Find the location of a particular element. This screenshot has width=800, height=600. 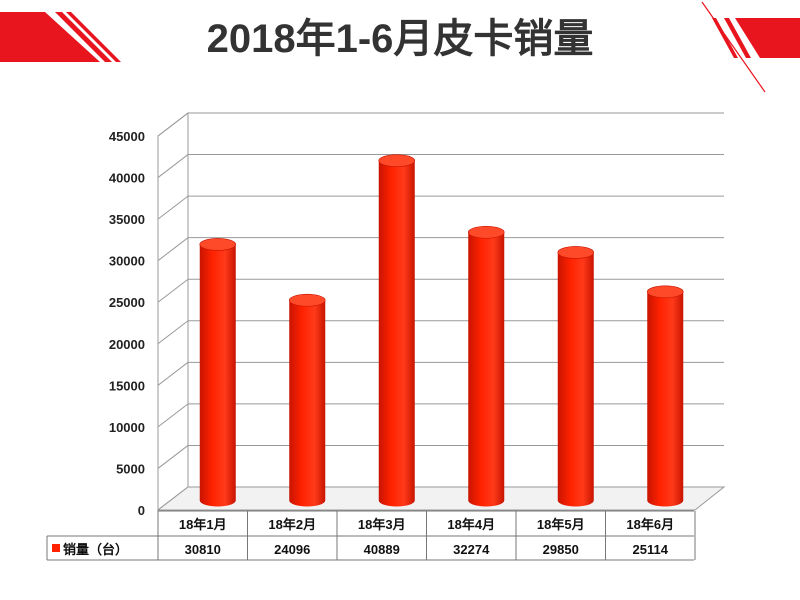

legend-label: 销量（台） is located at coordinates (95, 549).